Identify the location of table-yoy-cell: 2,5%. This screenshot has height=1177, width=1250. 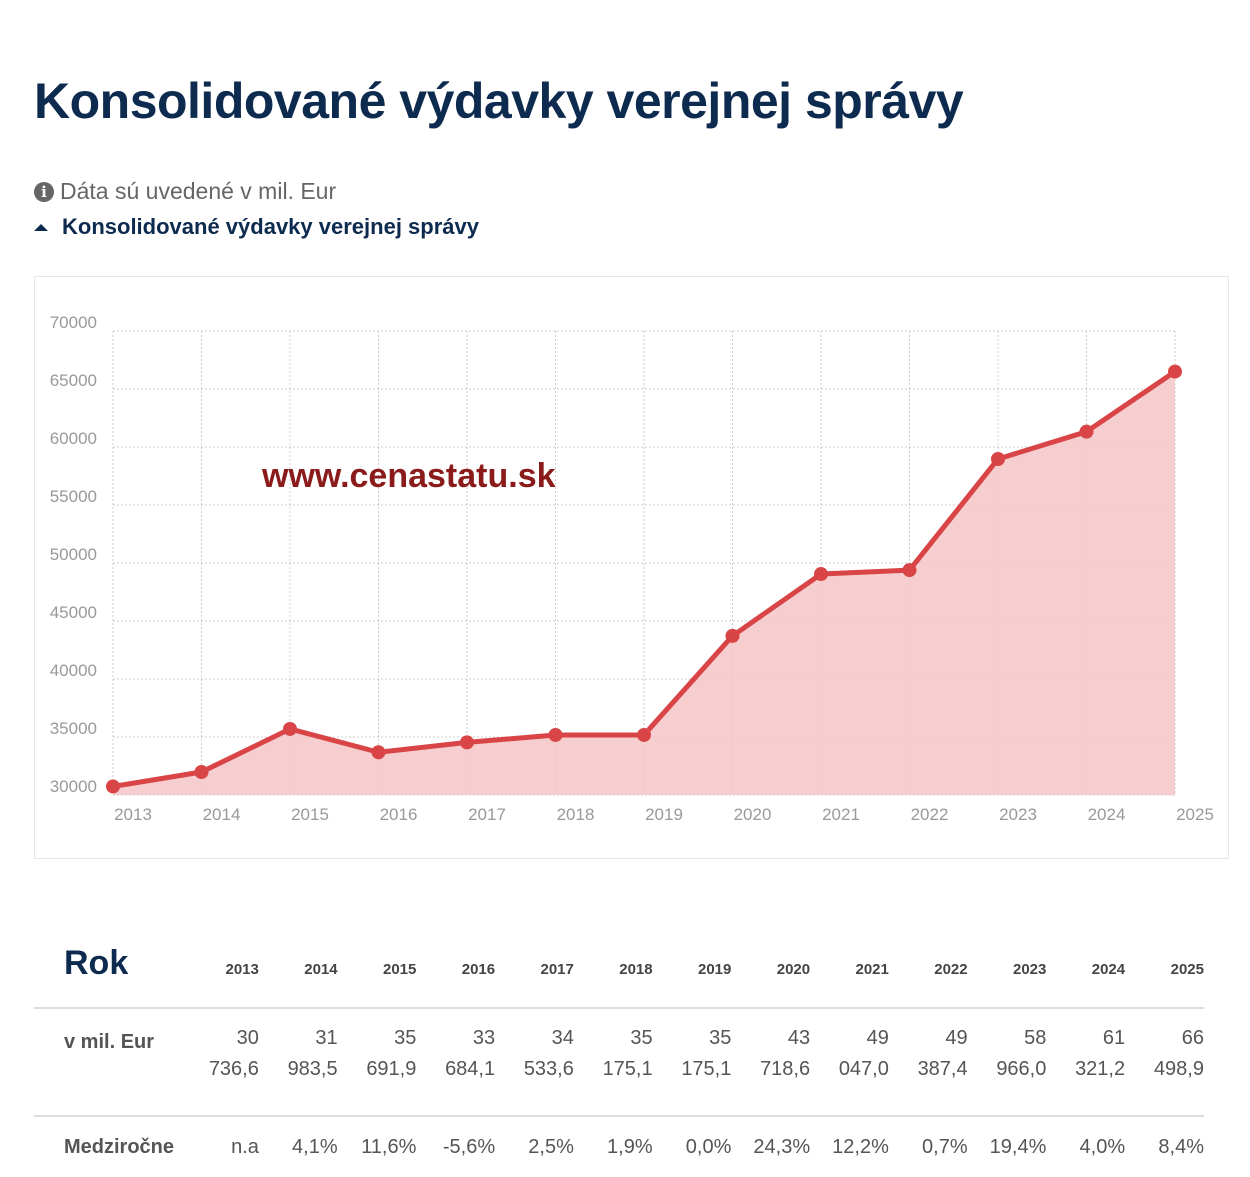
(551, 1146).